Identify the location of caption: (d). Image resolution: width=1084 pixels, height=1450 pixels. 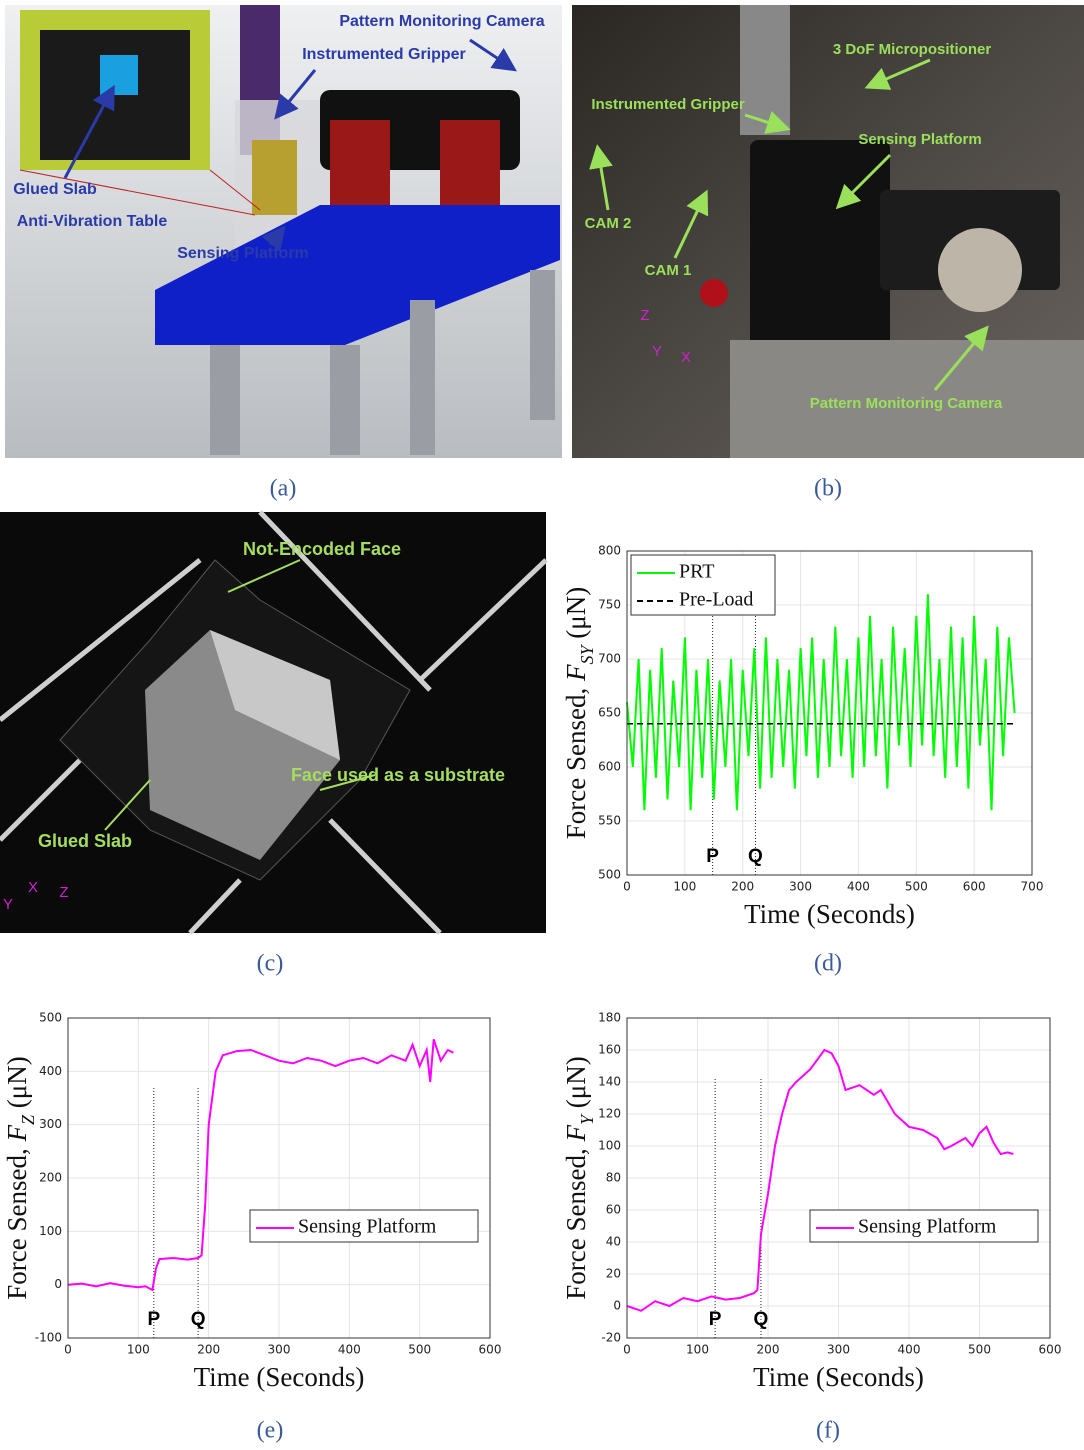
(828, 964).